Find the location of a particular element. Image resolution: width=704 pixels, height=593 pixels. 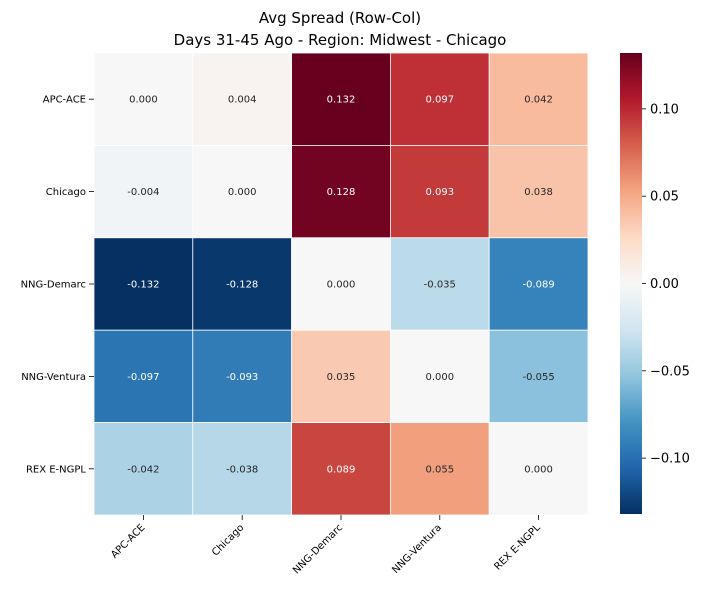

cell-value-label: -0.042 is located at coordinates (143, 469).